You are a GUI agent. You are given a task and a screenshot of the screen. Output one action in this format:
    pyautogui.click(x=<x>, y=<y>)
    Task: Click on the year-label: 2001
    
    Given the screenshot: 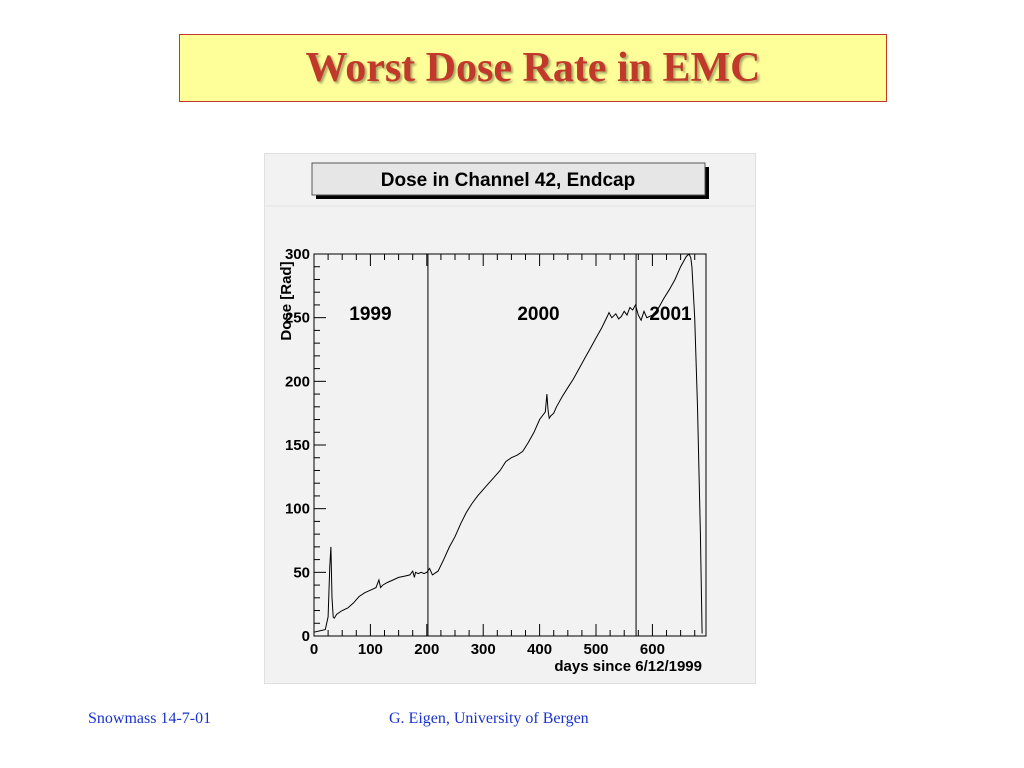 What is the action you would take?
    pyautogui.click(x=670, y=314)
    